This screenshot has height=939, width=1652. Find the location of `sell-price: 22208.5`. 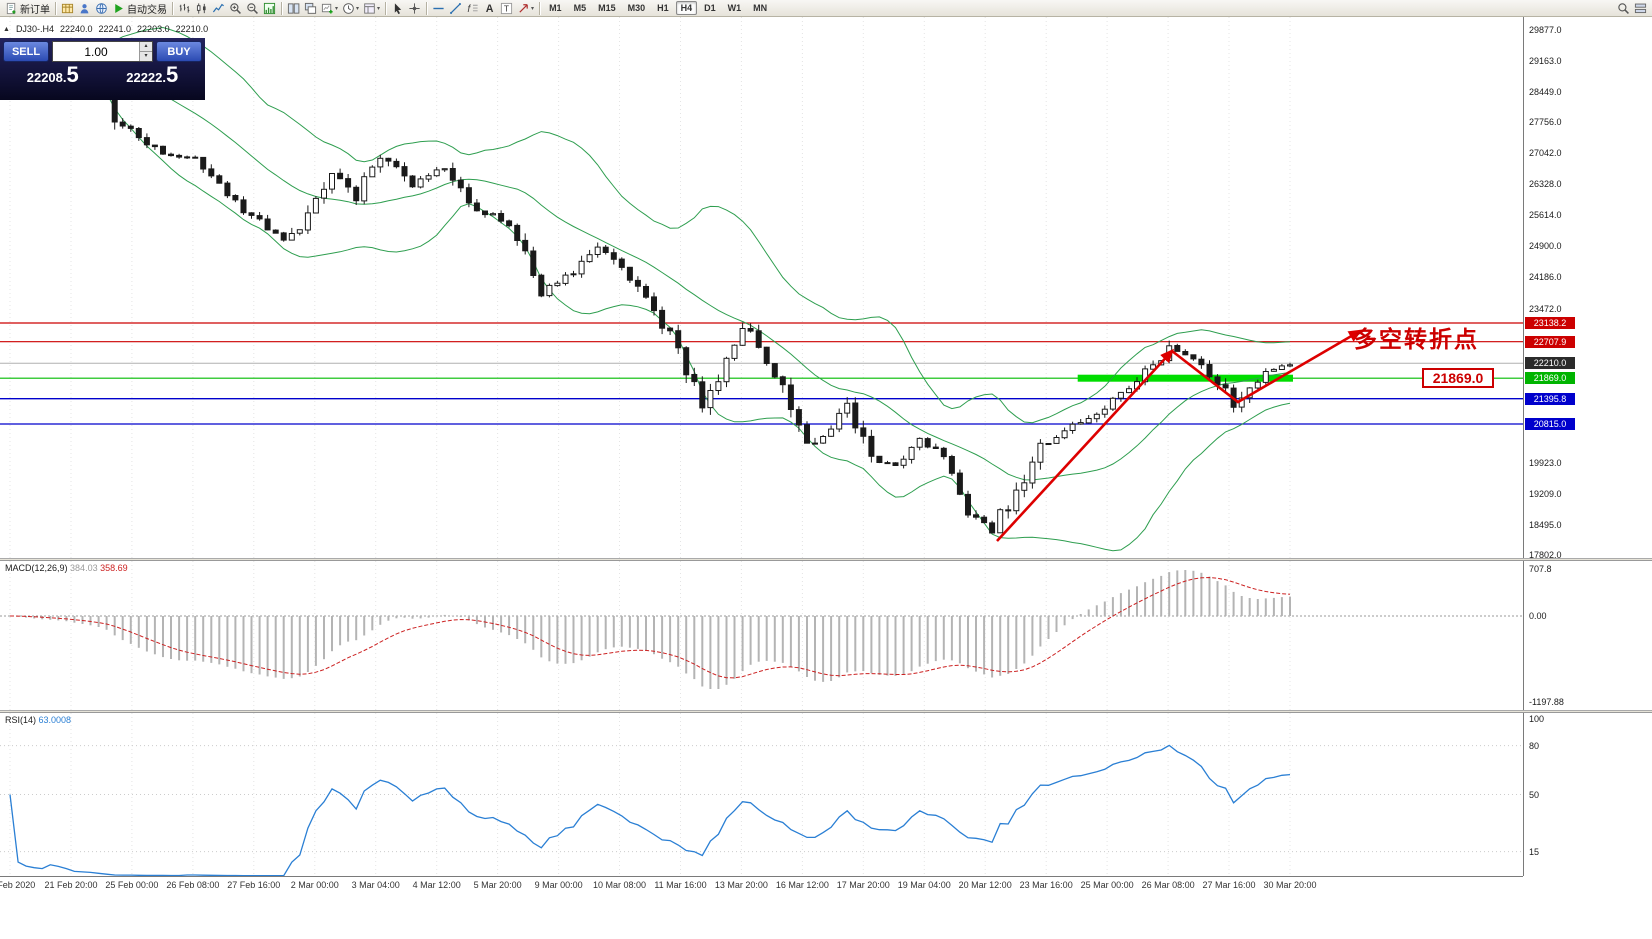

sell-price: 22208.5 is located at coordinates (52, 74).